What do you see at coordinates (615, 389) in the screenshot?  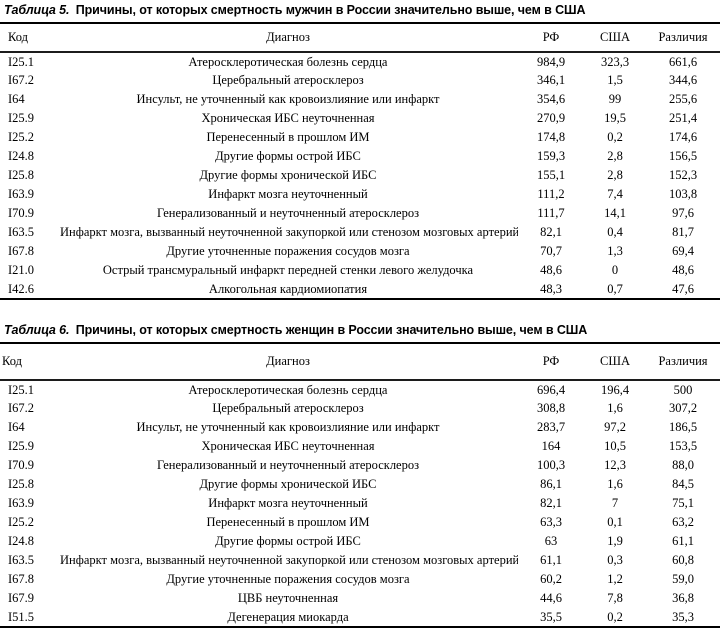 I see `cell-usa: 196,4` at bounding box center [615, 389].